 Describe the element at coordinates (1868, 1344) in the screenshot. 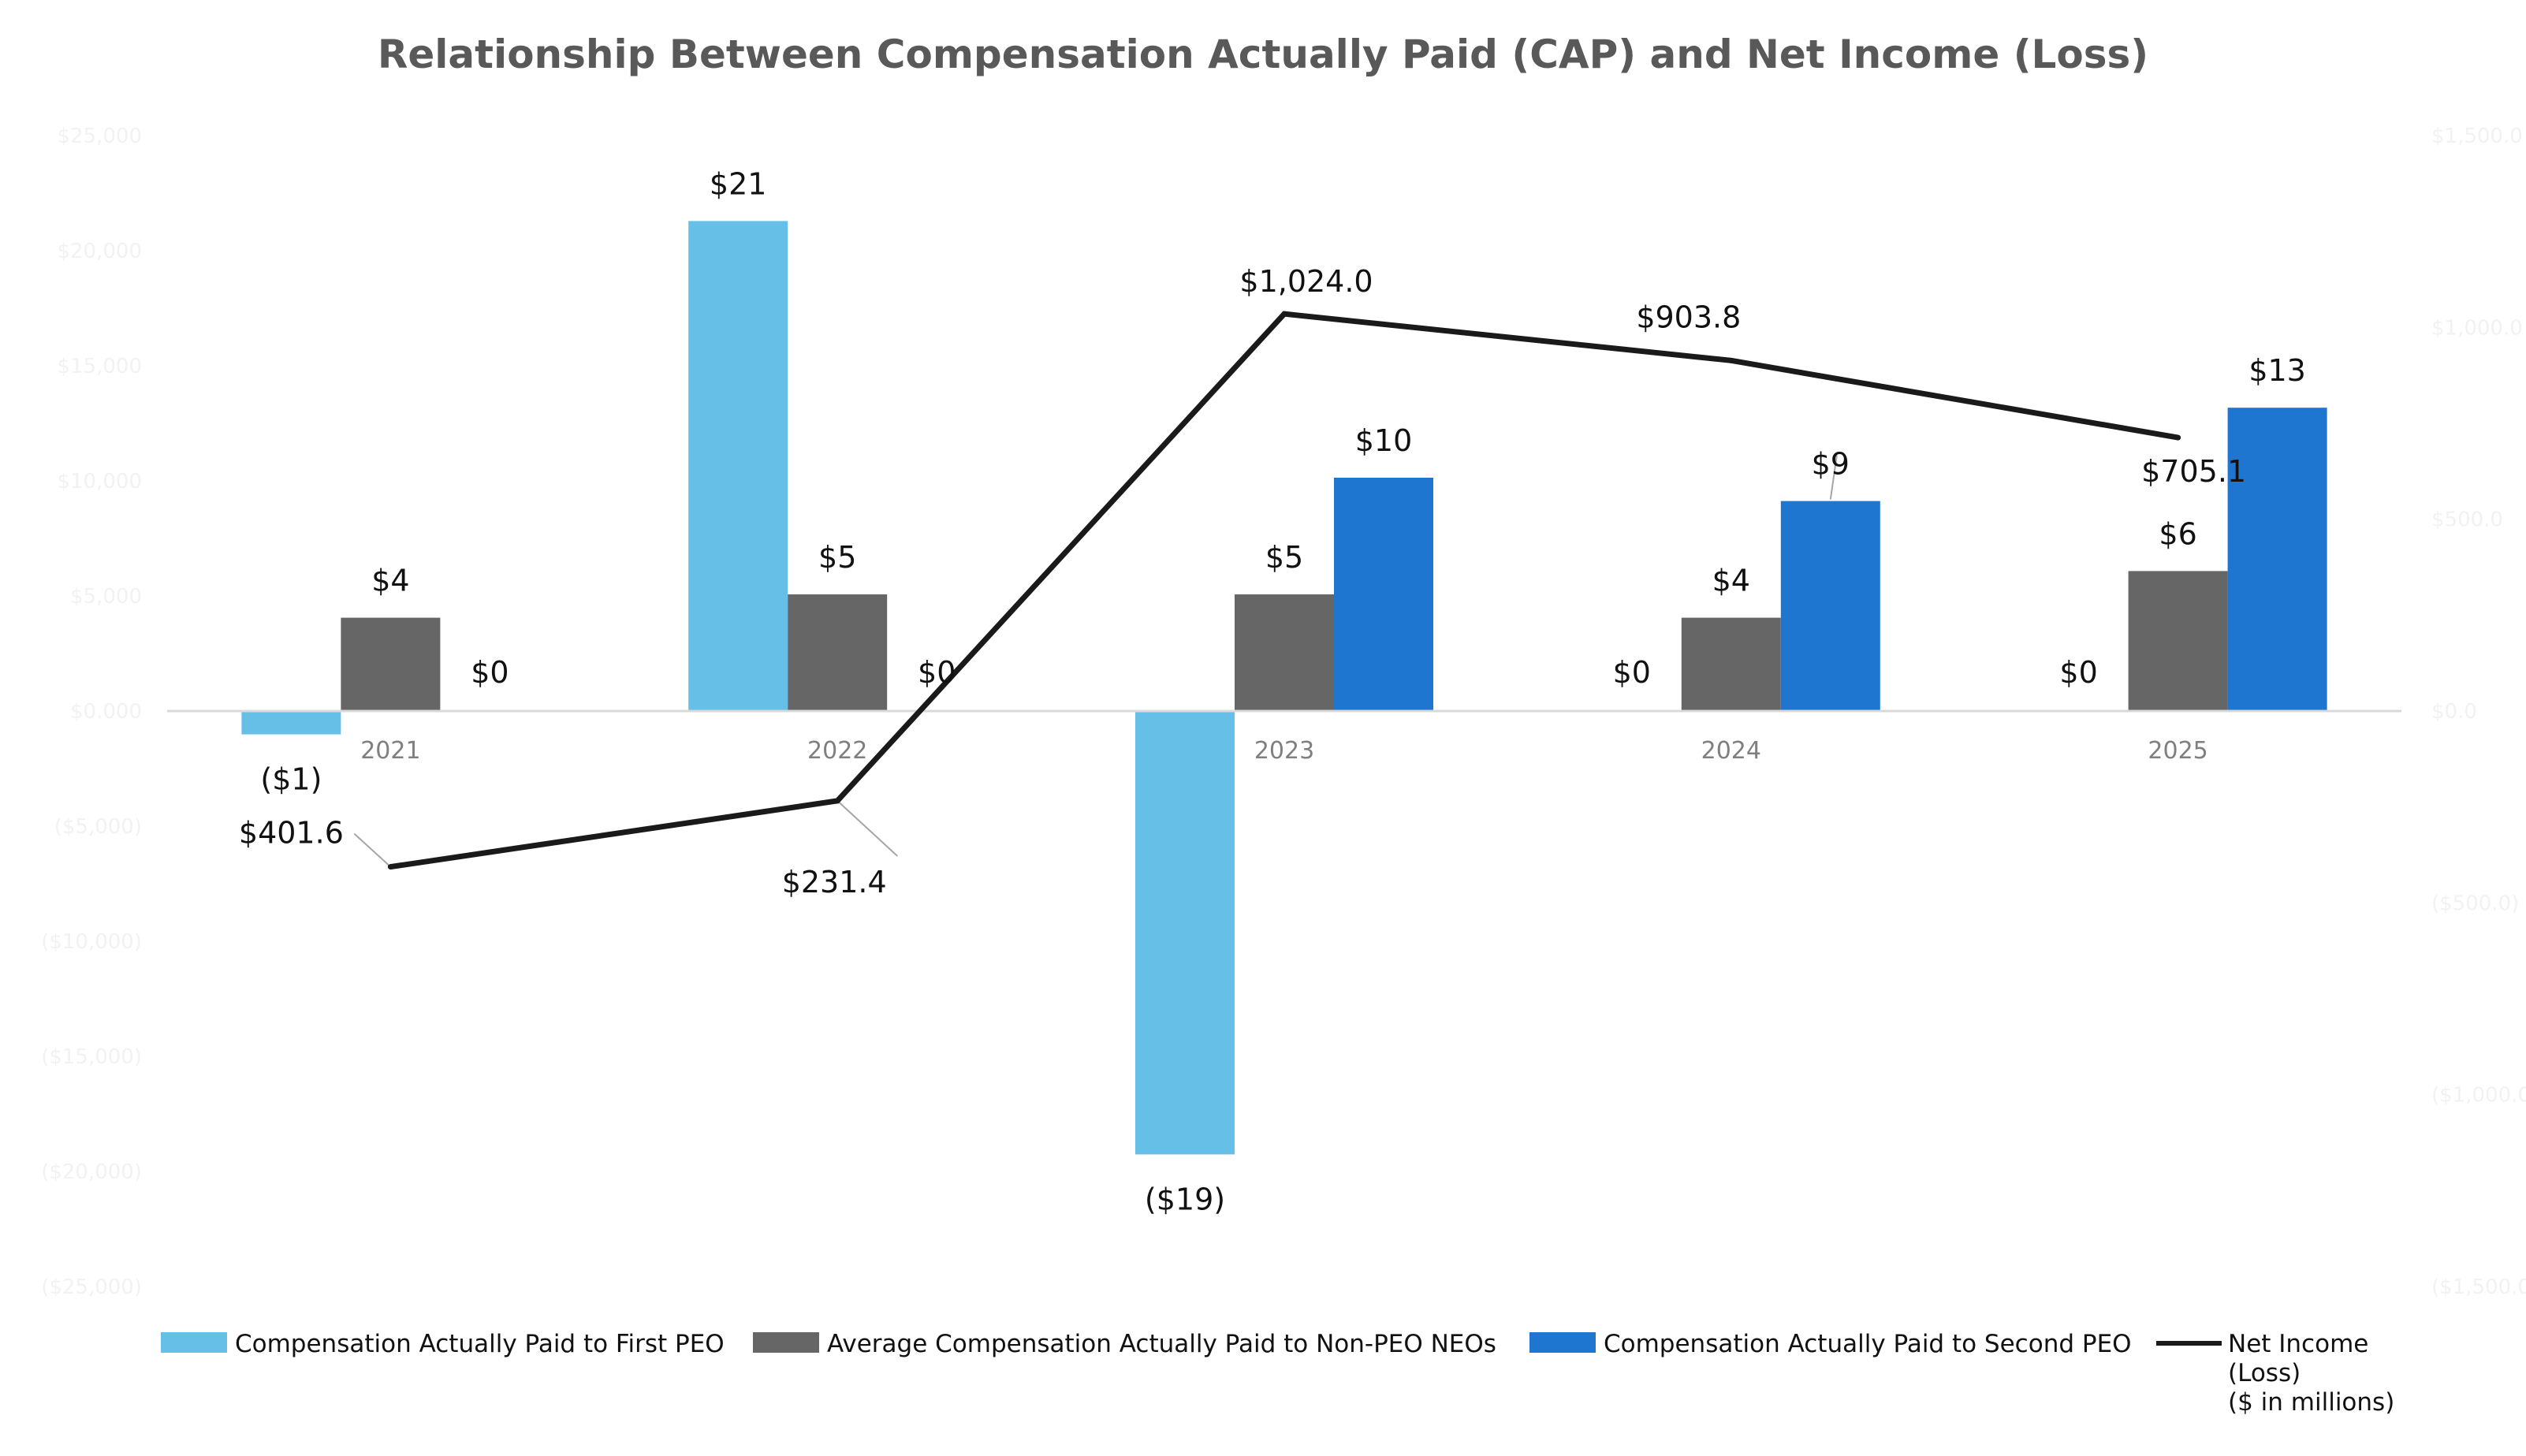

I see `legend-label: Compensation Actually Paid to Second PEO` at that location.